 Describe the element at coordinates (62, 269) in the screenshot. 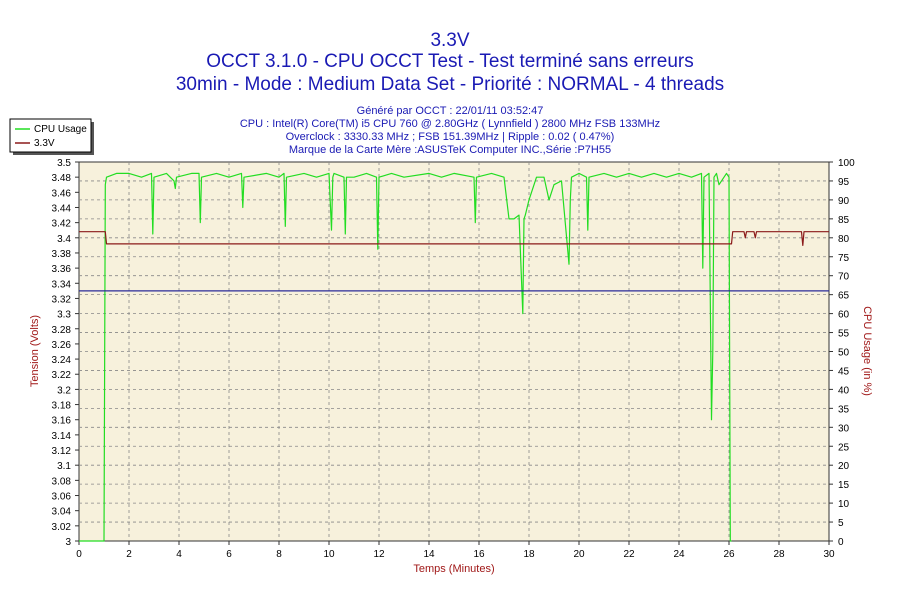

I see `y-left-tick-label: 3.36` at that location.